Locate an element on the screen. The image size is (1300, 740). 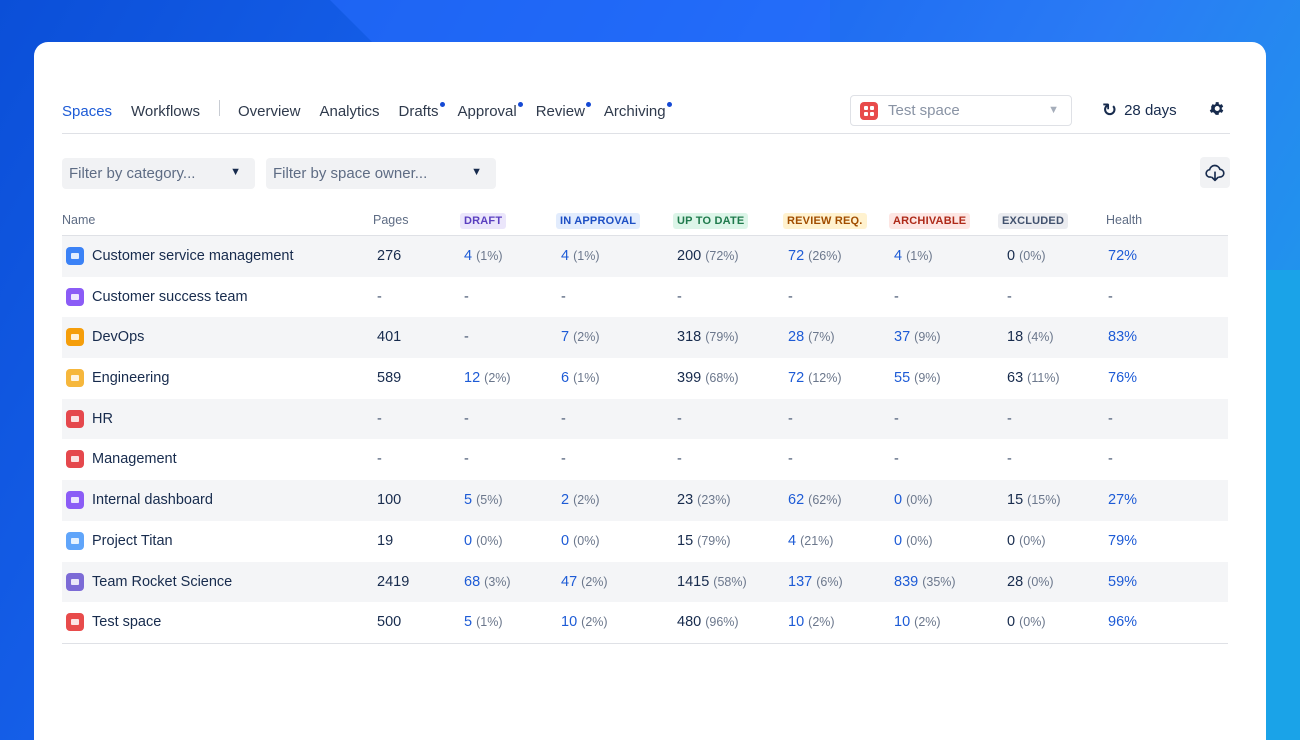
table-row: Management - - - - - - - - is located at coordinates (645, 459).